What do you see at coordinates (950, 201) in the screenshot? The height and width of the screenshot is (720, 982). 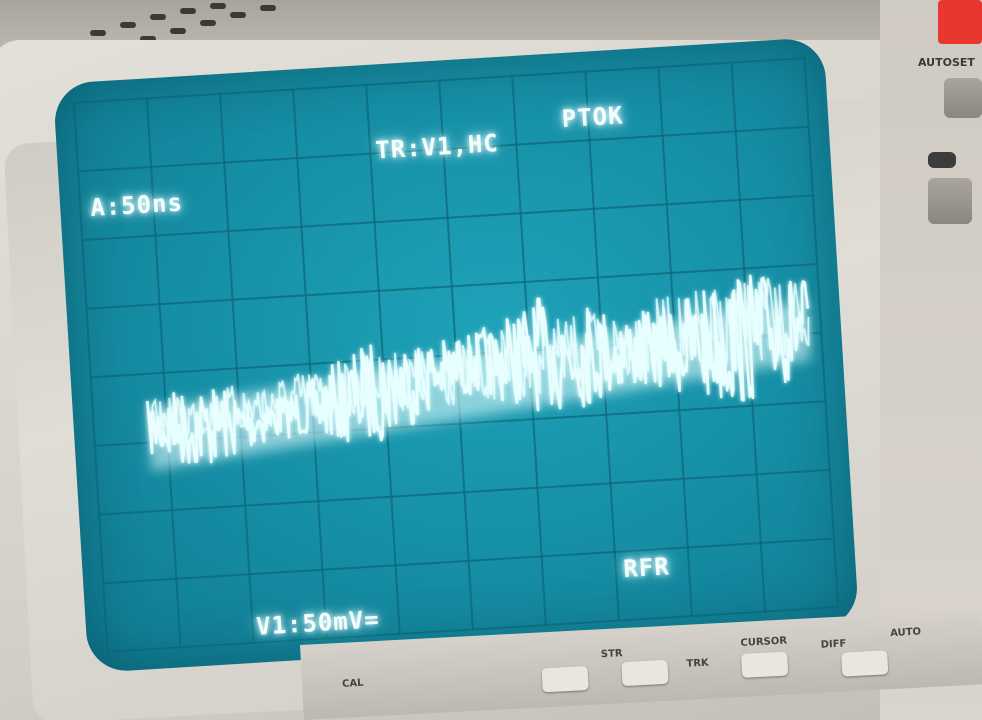 I see `control-knob` at bounding box center [950, 201].